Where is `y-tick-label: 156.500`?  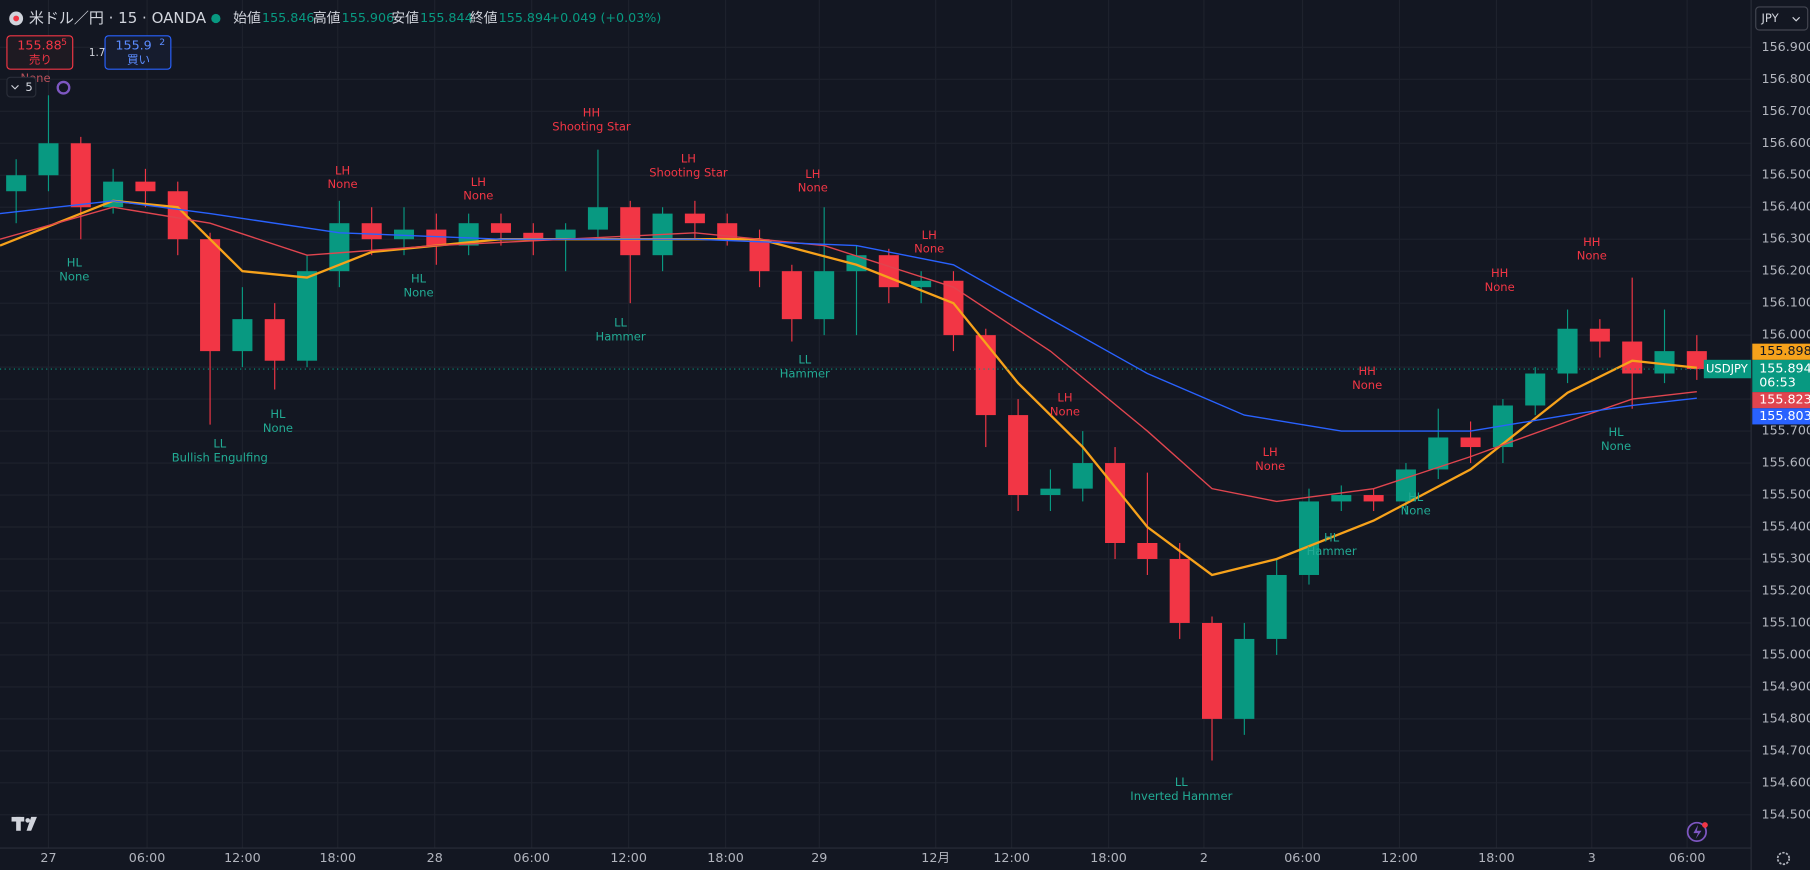
y-tick-label: 156.500 is located at coordinates (1786, 174).